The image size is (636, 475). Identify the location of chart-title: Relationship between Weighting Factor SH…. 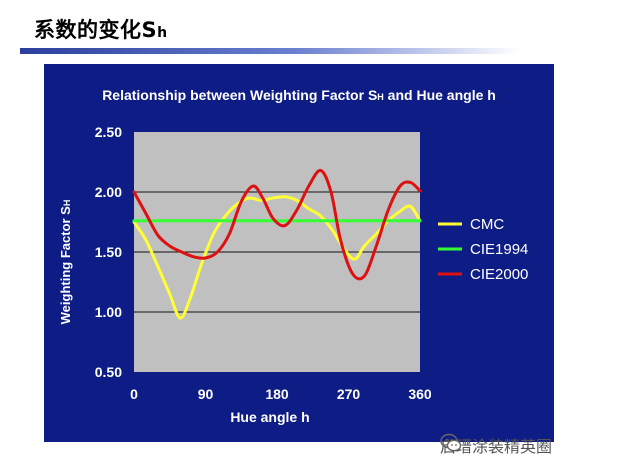
(299, 95).